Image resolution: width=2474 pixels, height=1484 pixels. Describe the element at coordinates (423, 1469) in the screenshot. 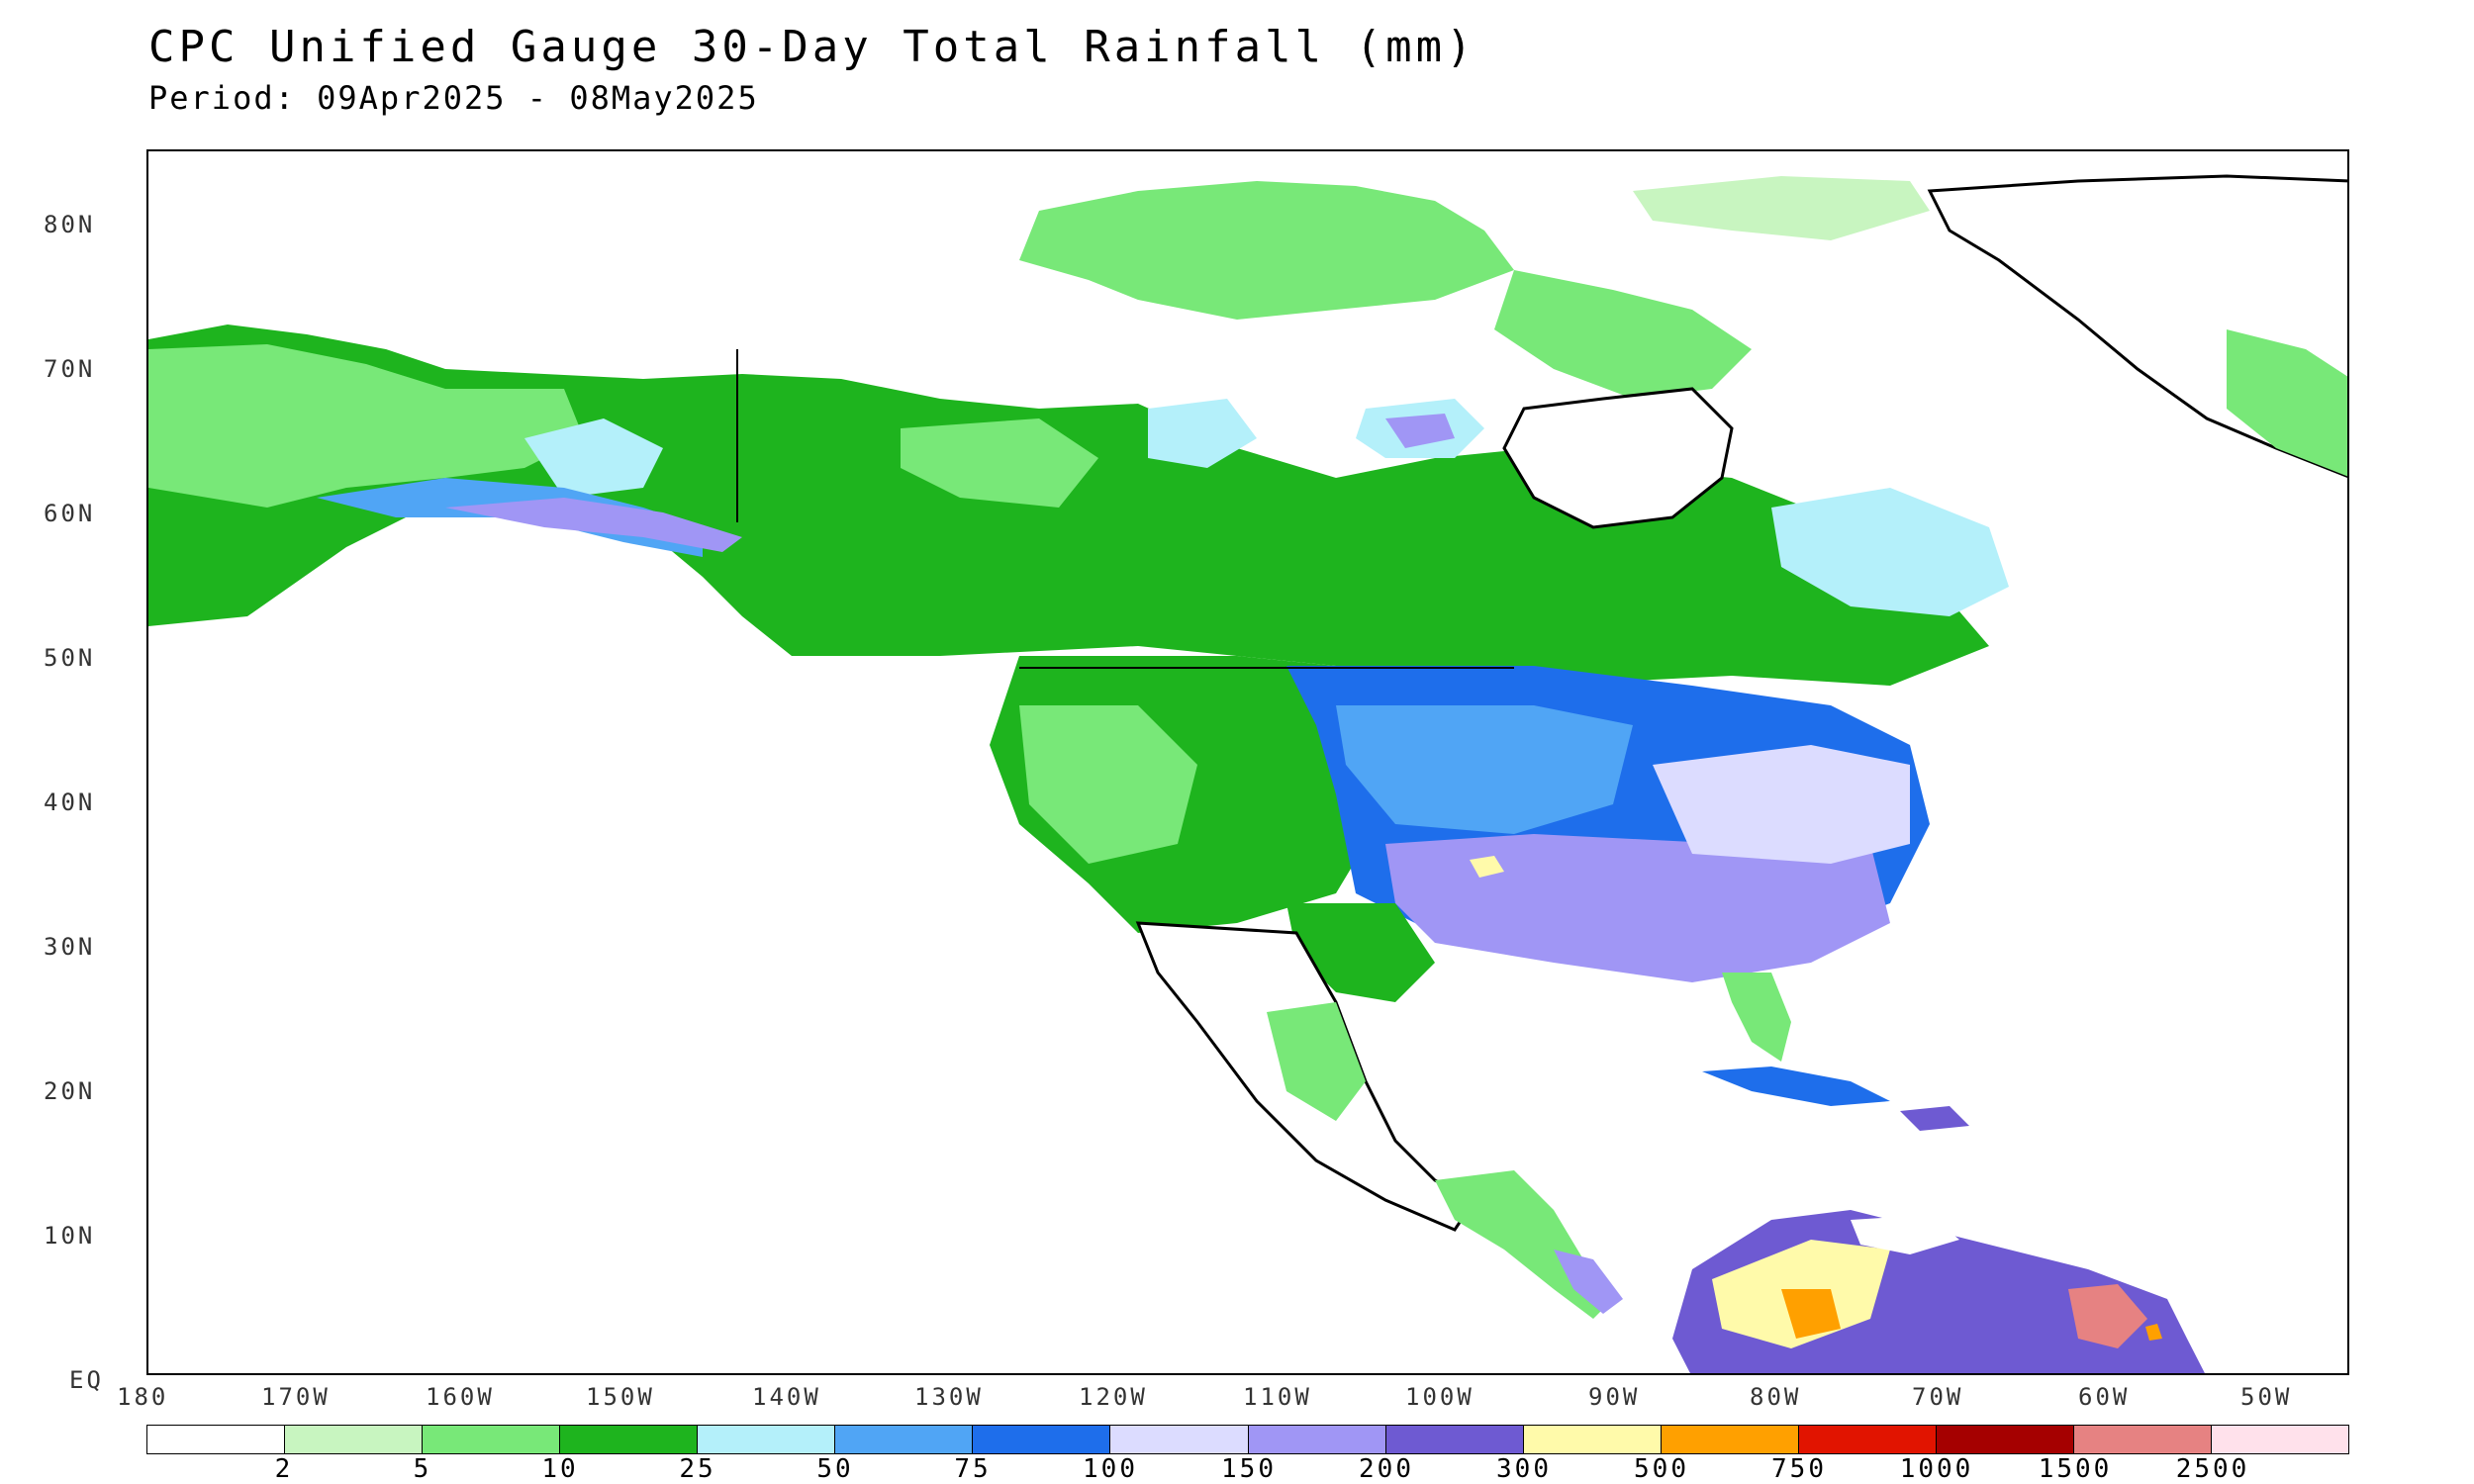

I see `colorbar-label-5: 5` at that location.